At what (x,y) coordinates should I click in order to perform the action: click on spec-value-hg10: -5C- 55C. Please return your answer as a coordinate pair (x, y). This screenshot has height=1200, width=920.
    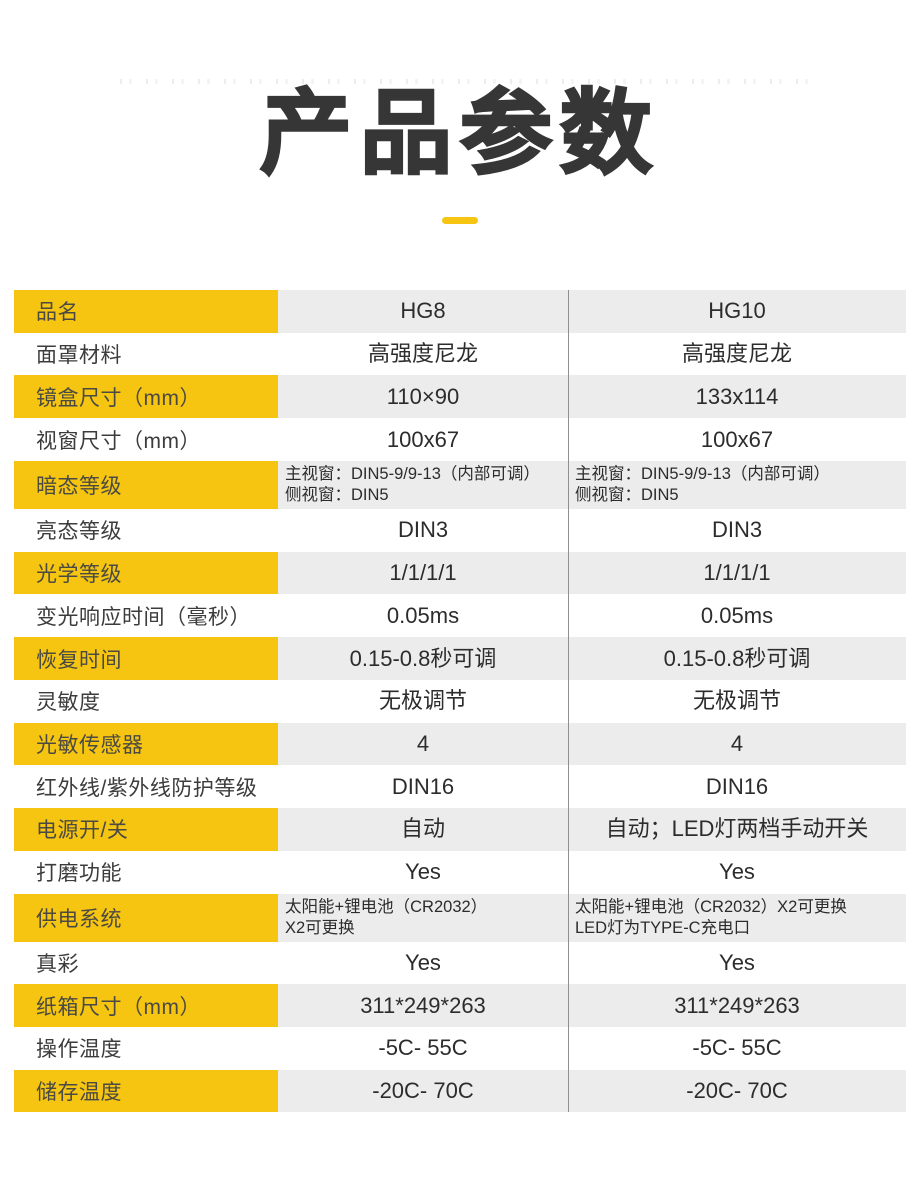
    Looking at the image, I should click on (737, 1048).